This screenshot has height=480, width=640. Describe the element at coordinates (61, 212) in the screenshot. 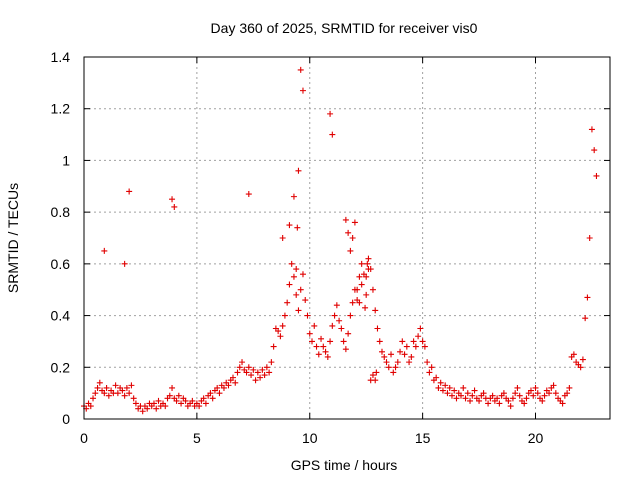

I see `y-tick-label: 0.8` at that location.